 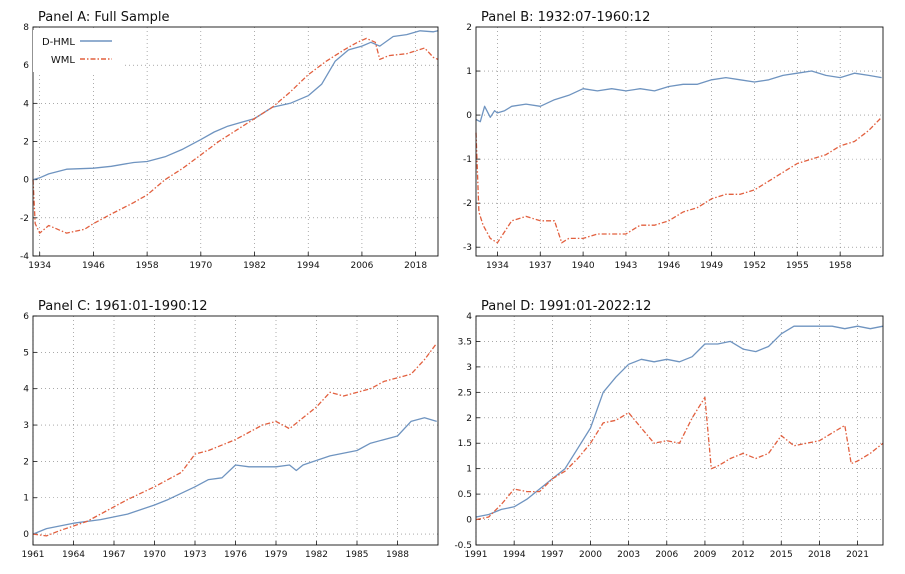 I want to click on panel-c-ytick-label: 1, so click(x=26, y=499).